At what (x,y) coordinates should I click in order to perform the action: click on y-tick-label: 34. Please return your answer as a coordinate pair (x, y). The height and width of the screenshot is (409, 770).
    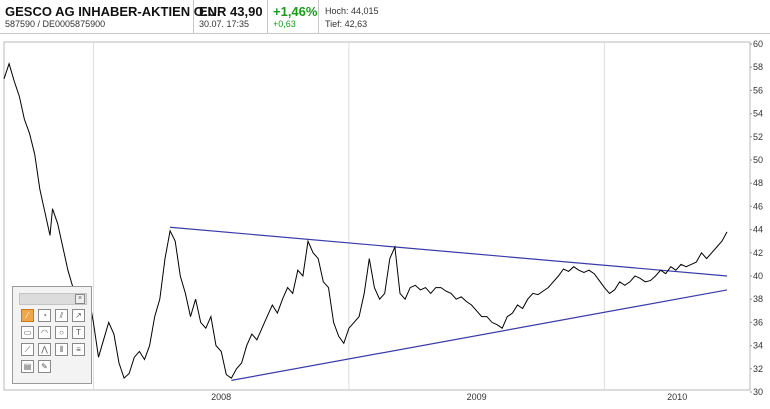
    Looking at the image, I should click on (758, 346).